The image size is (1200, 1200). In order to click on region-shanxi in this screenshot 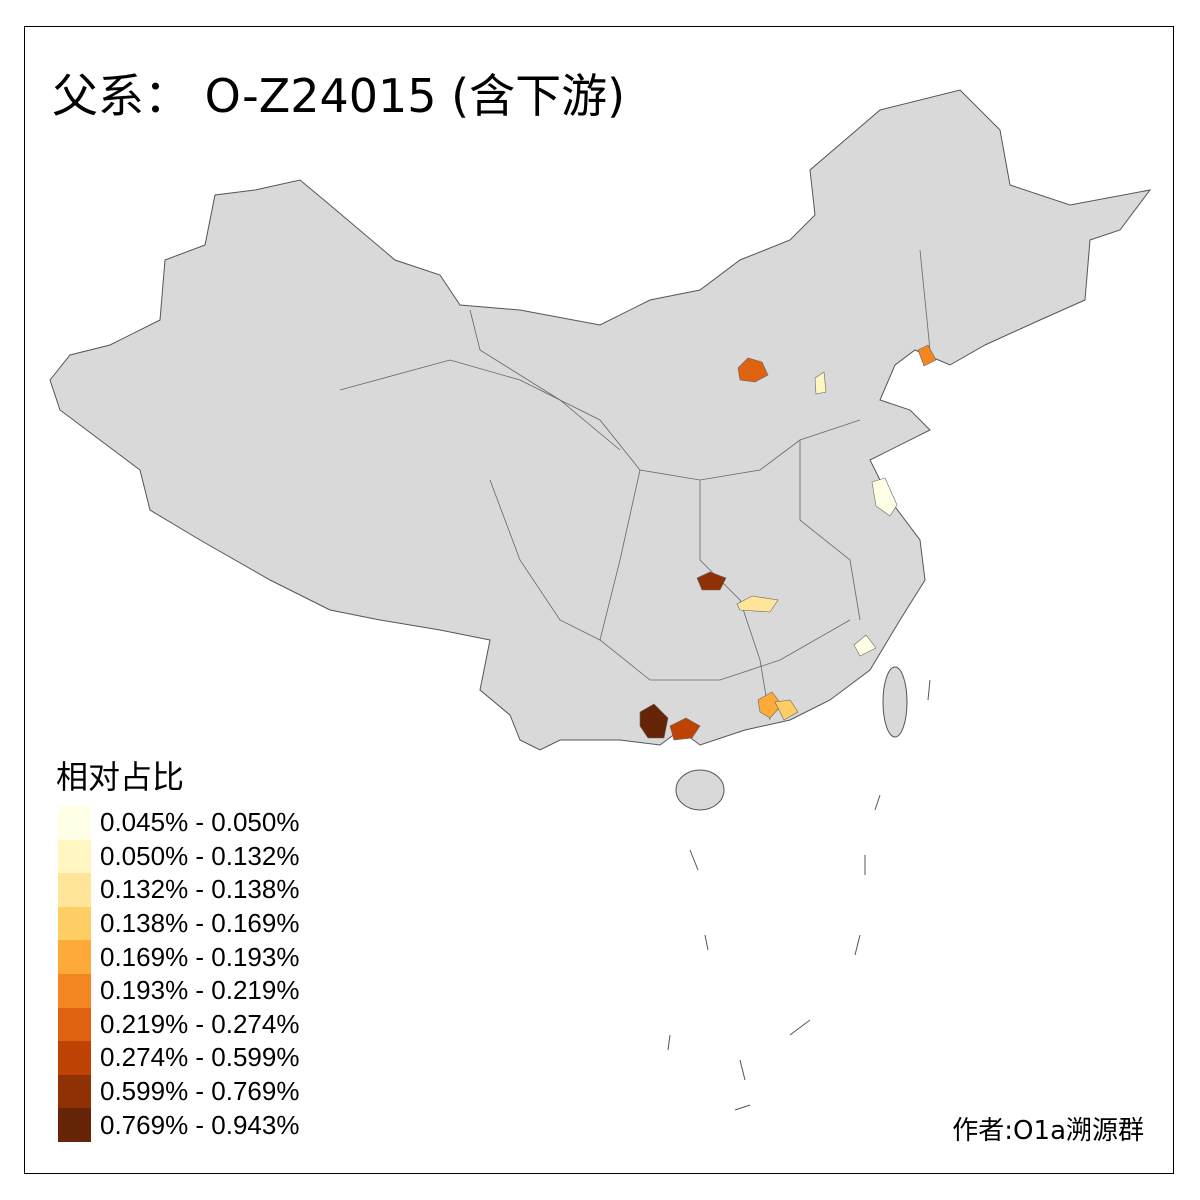, I will do `click(753, 370)`.